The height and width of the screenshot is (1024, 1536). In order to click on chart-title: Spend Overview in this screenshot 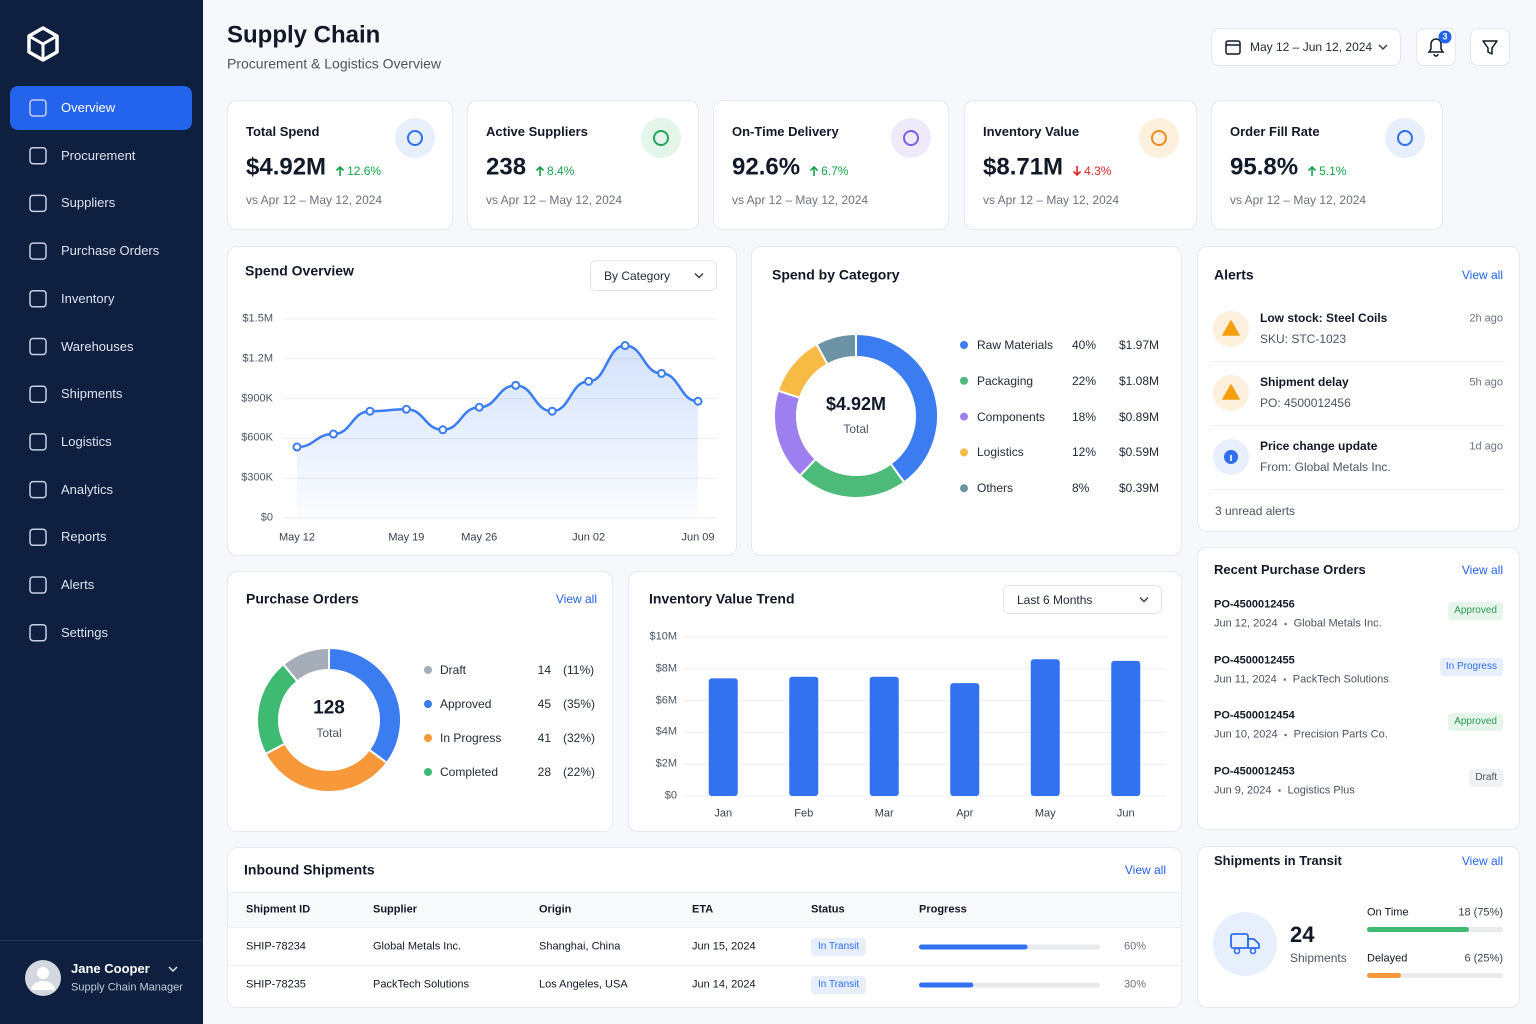, I will do `click(299, 270)`.